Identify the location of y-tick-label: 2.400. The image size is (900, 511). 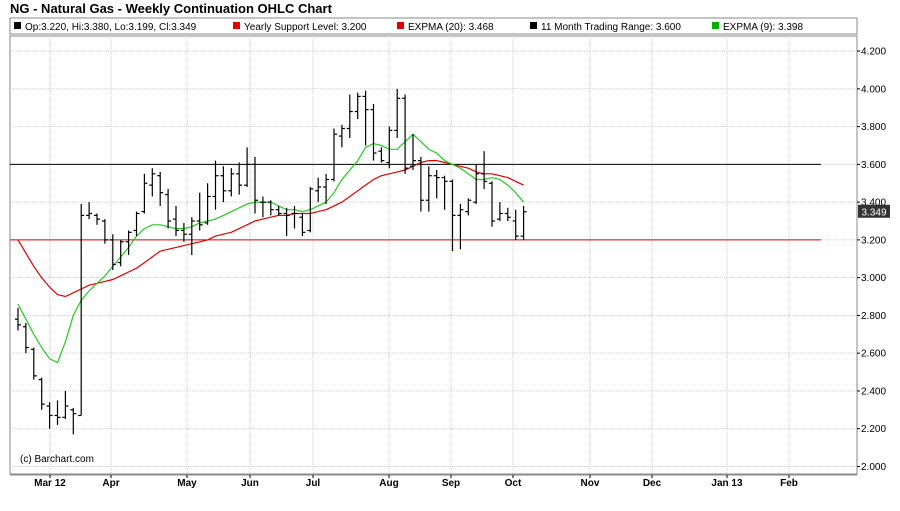
(873, 391).